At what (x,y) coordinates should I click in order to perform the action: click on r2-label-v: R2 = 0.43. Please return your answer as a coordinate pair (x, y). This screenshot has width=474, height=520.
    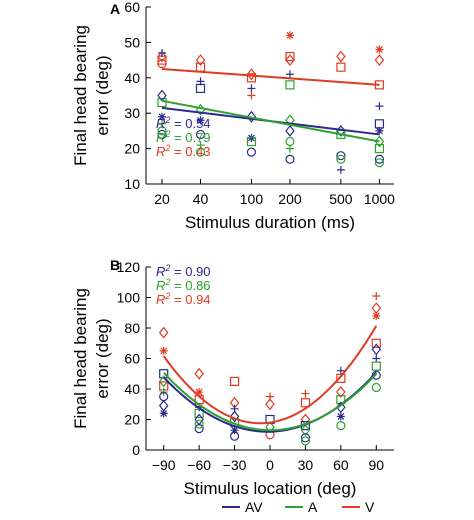
    Looking at the image, I should click on (183, 151).